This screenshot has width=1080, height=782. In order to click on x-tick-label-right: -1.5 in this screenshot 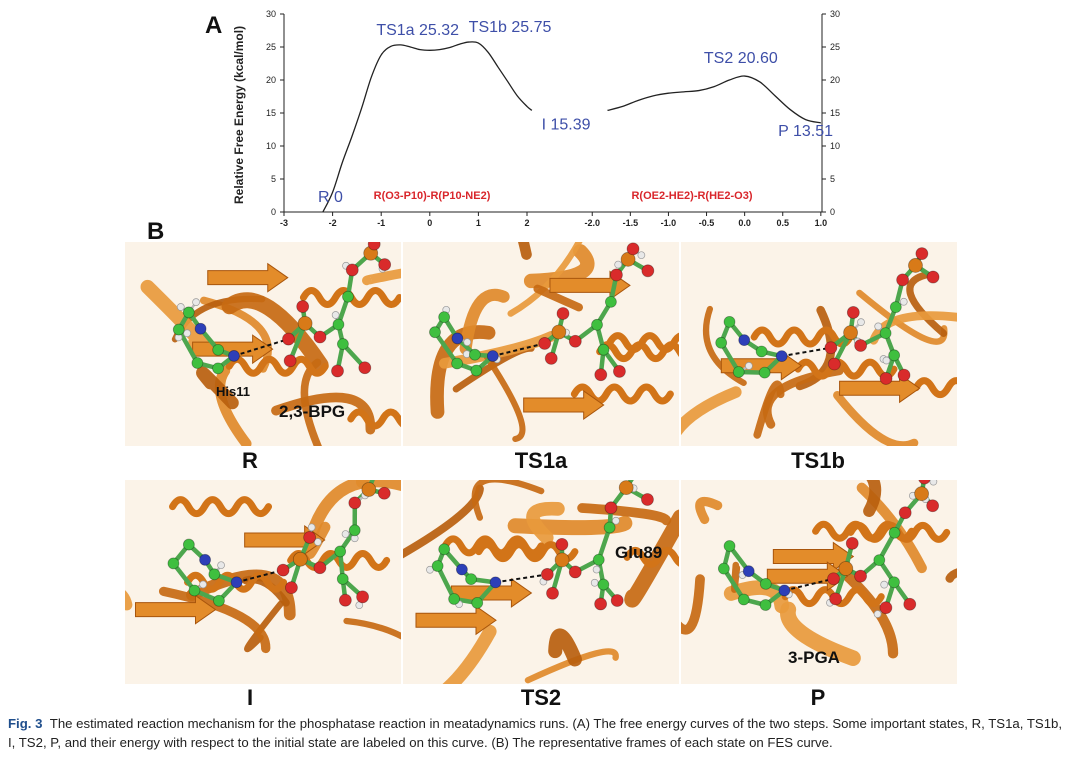, I will do `click(631, 223)`.